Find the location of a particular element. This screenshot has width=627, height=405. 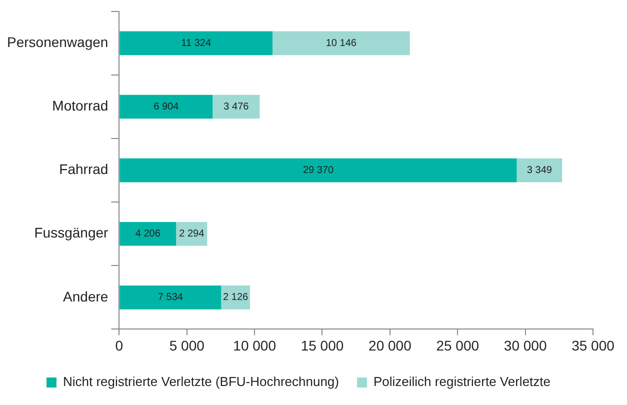

x-tick-label: 20 000 is located at coordinates (390, 345).